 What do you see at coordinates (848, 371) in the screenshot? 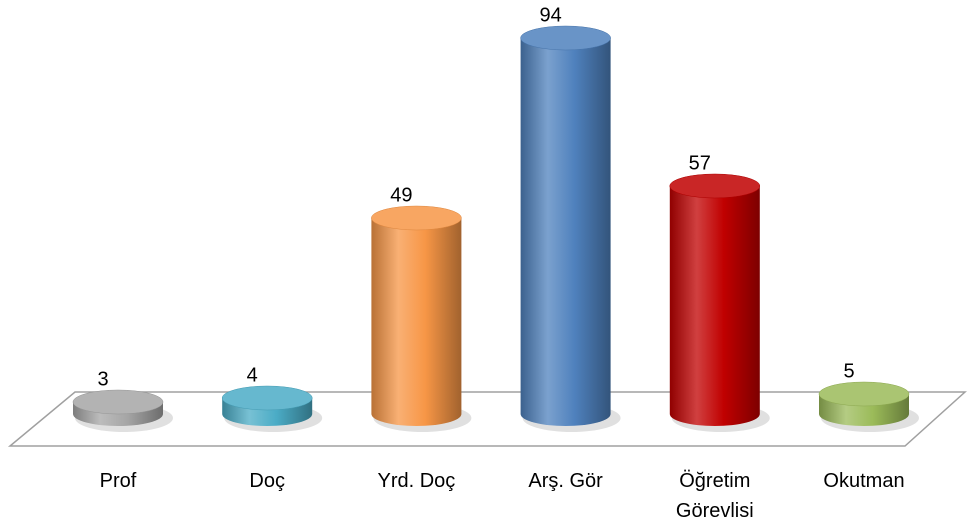
I see `value-label: 5` at bounding box center [848, 371].